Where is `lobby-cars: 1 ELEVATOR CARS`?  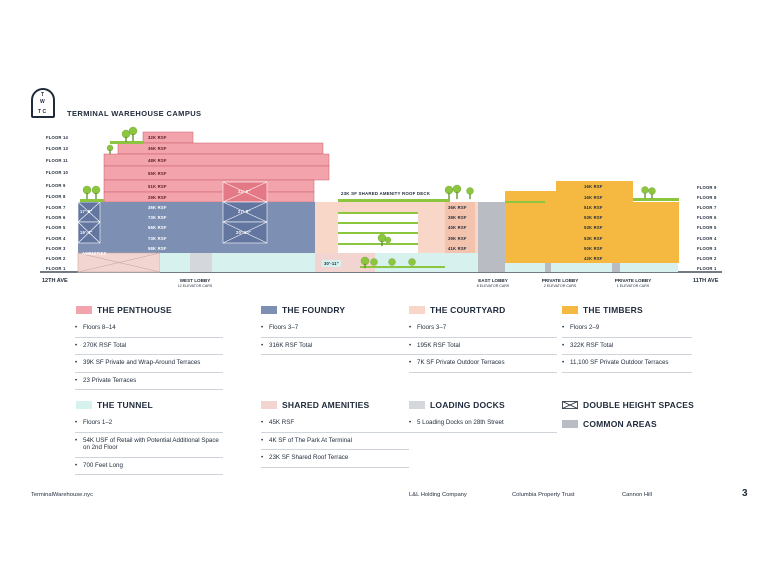
lobby-cars: 1 ELEVATOR CARS is located at coordinates (633, 285).